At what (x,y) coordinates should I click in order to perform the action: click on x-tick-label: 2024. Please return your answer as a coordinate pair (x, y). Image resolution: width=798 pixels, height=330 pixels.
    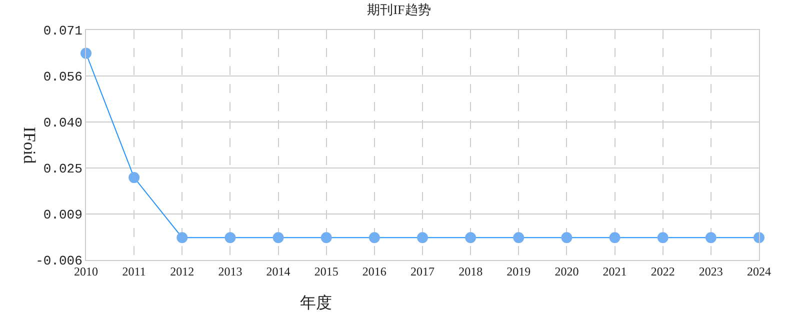
    Looking at the image, I should click on (759, 271).